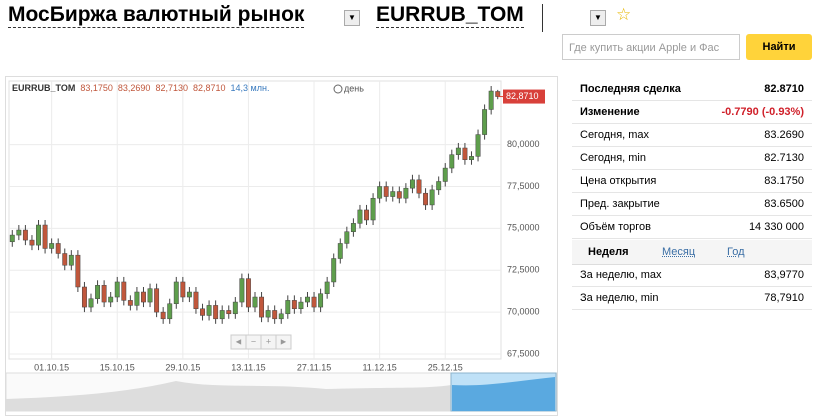  What do you see at coordinates (768, 298) in the screenshot?
I see `table-value: 78,7910` at bounding box center [768, 298].